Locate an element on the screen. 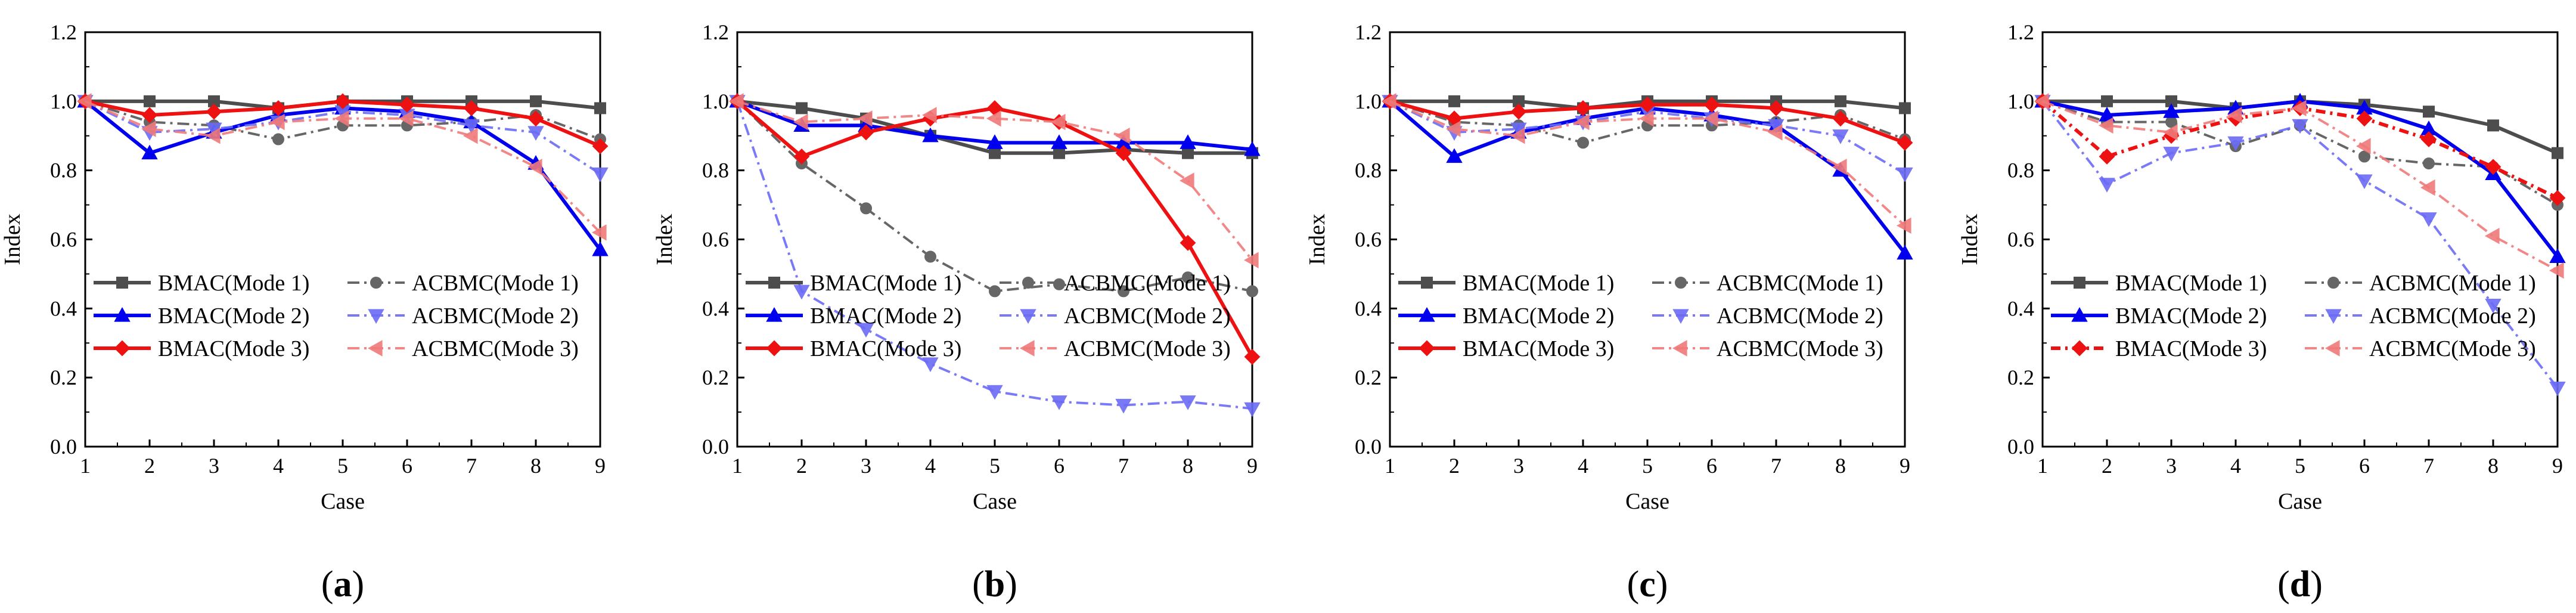 This screenshot has width=2576, height=613. legend-item: BMAC(Mode 2) is located at coordinates (854, 316).